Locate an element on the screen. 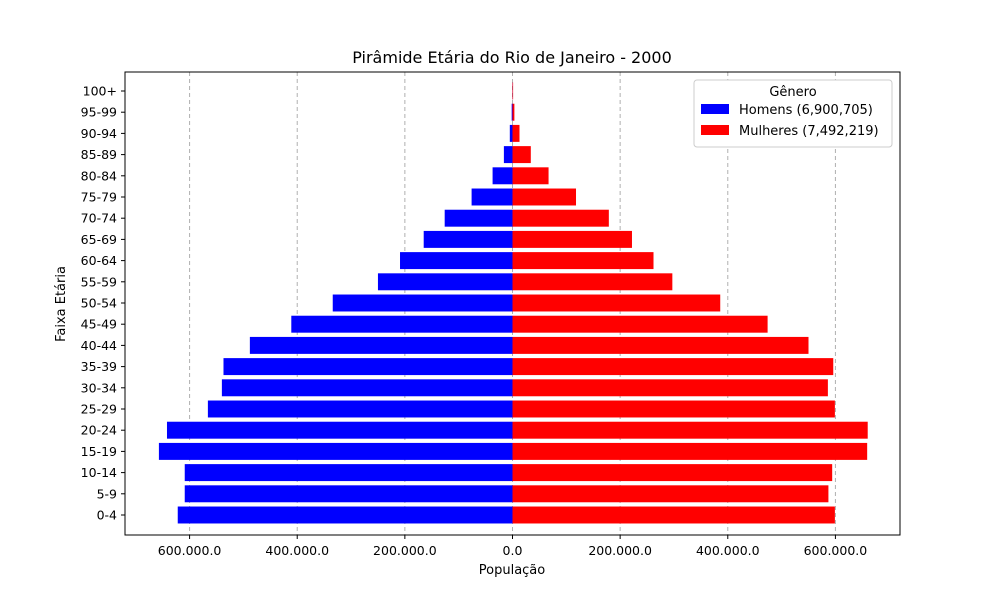  x-tick-label: 0.0 is located at coordinates (513, 550).